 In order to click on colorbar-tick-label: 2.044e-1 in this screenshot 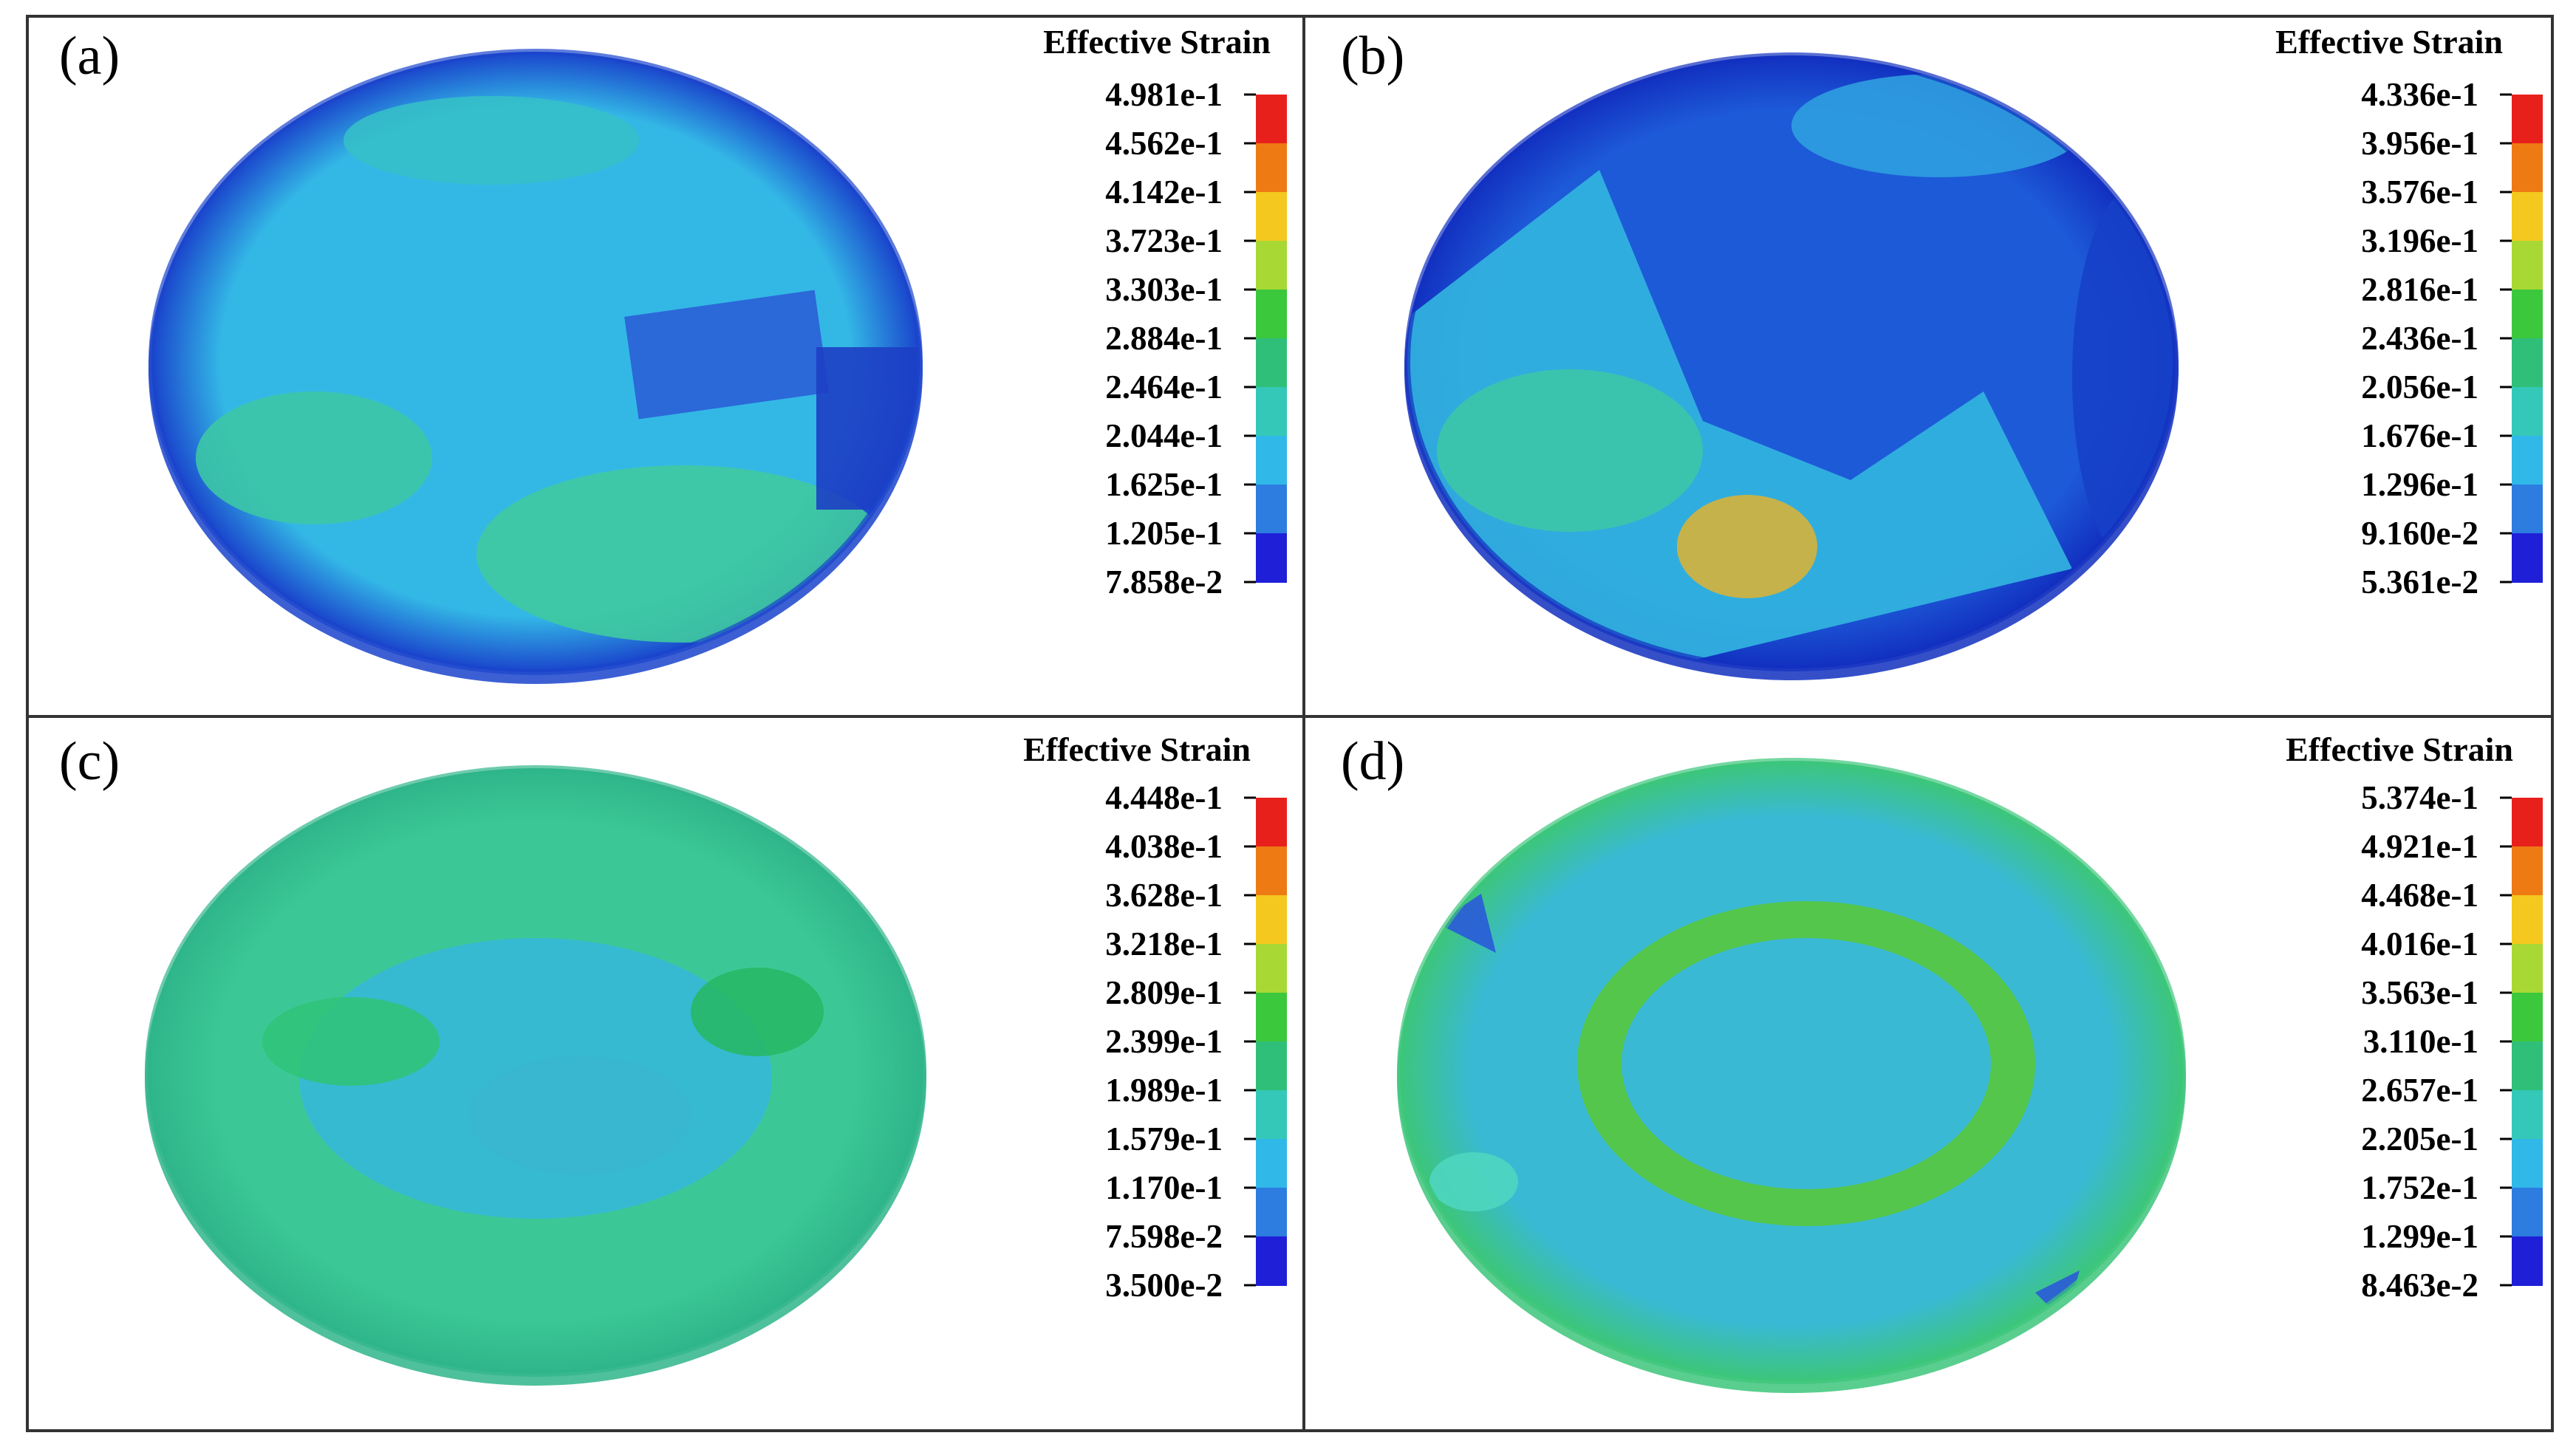, I will do `click(1164, 435)`.